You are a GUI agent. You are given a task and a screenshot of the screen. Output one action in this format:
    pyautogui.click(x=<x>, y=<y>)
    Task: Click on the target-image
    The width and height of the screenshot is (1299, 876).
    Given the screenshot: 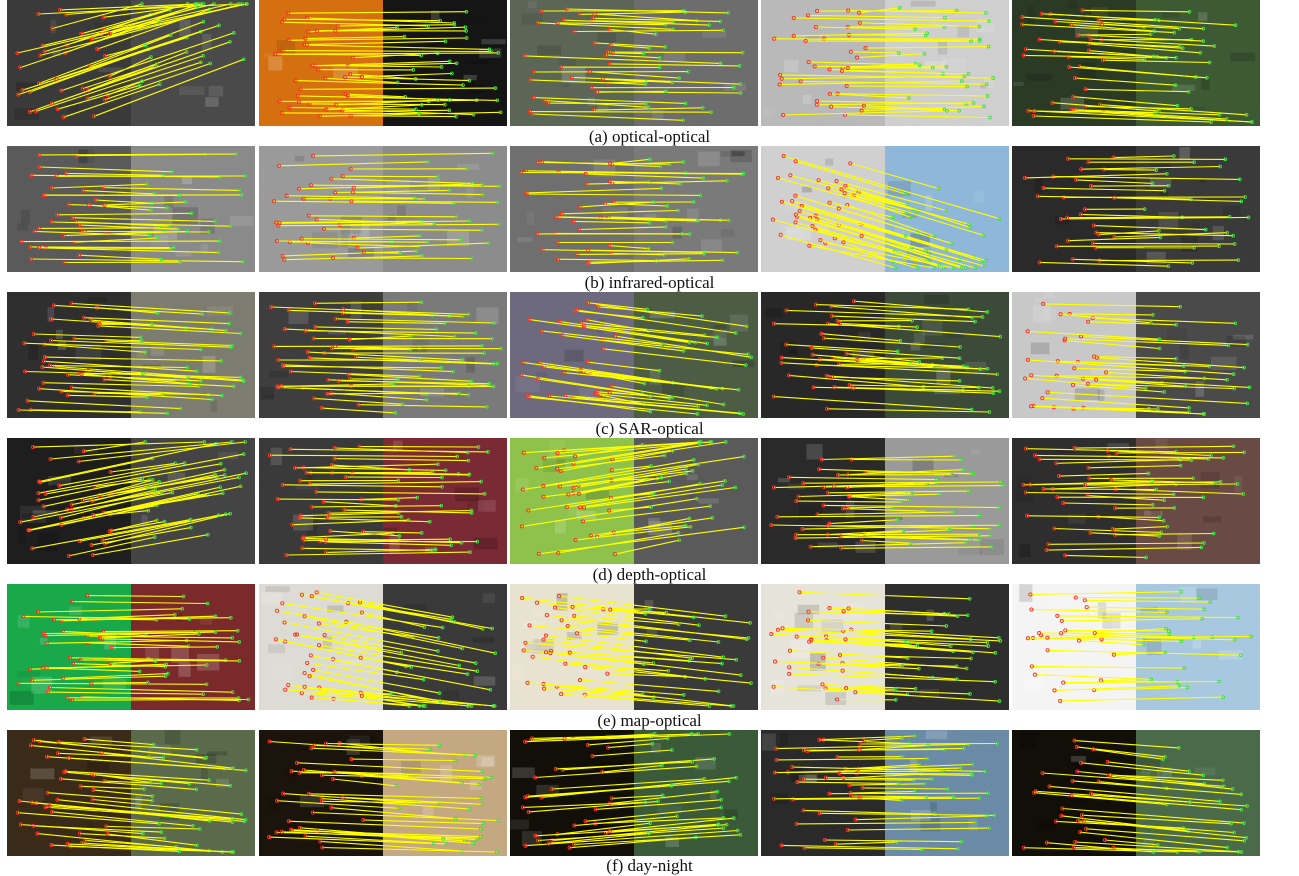 What is the action you would take?
    pyautogui.click(x=193, y=63)
    